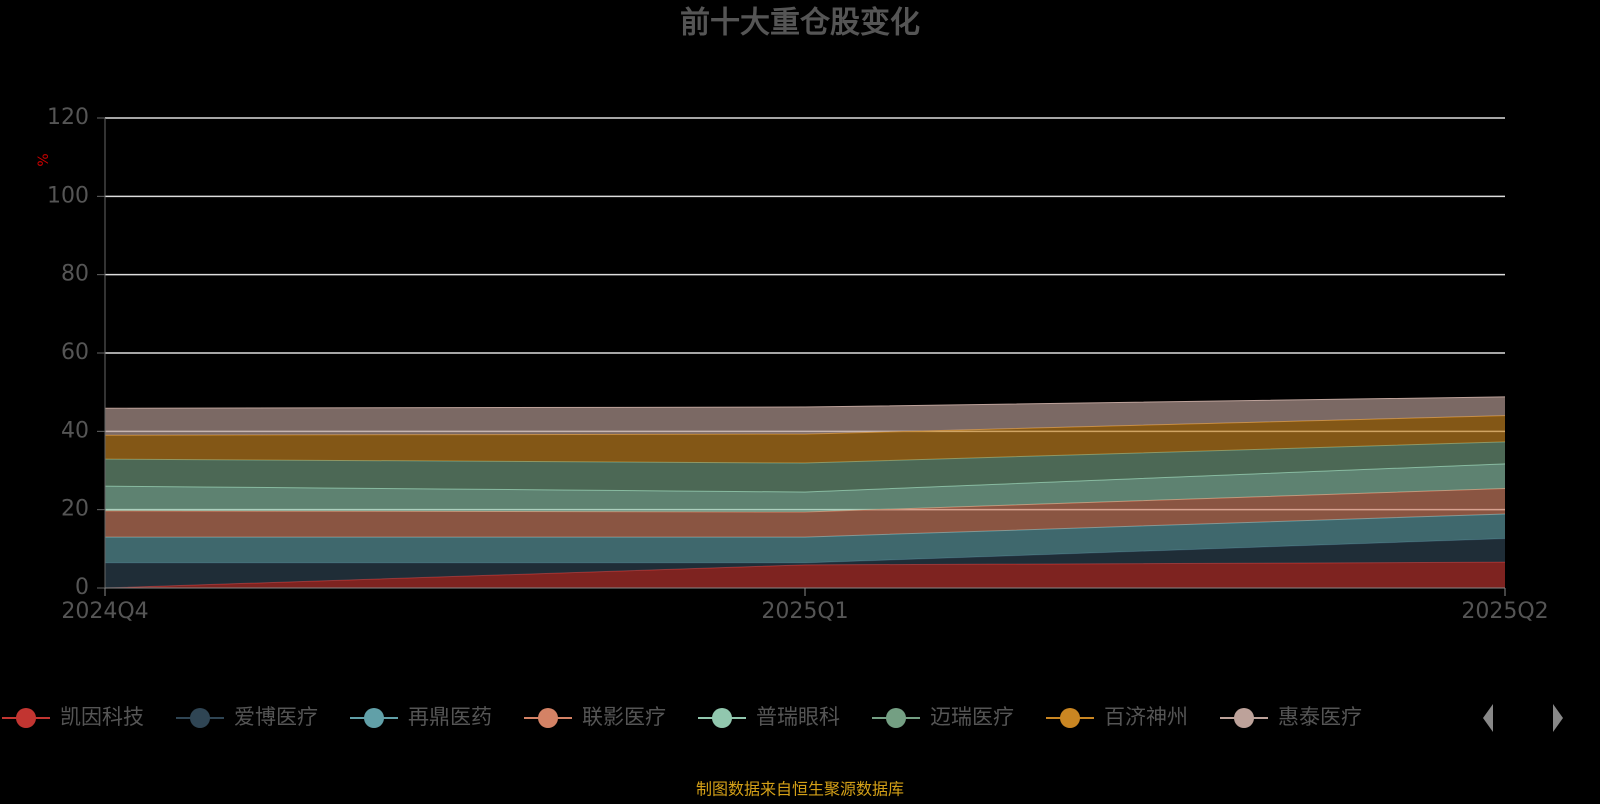 This screenshot has width=1600, height=804. I want to click on legend-label: 再鼎医药, so click(450, 717).